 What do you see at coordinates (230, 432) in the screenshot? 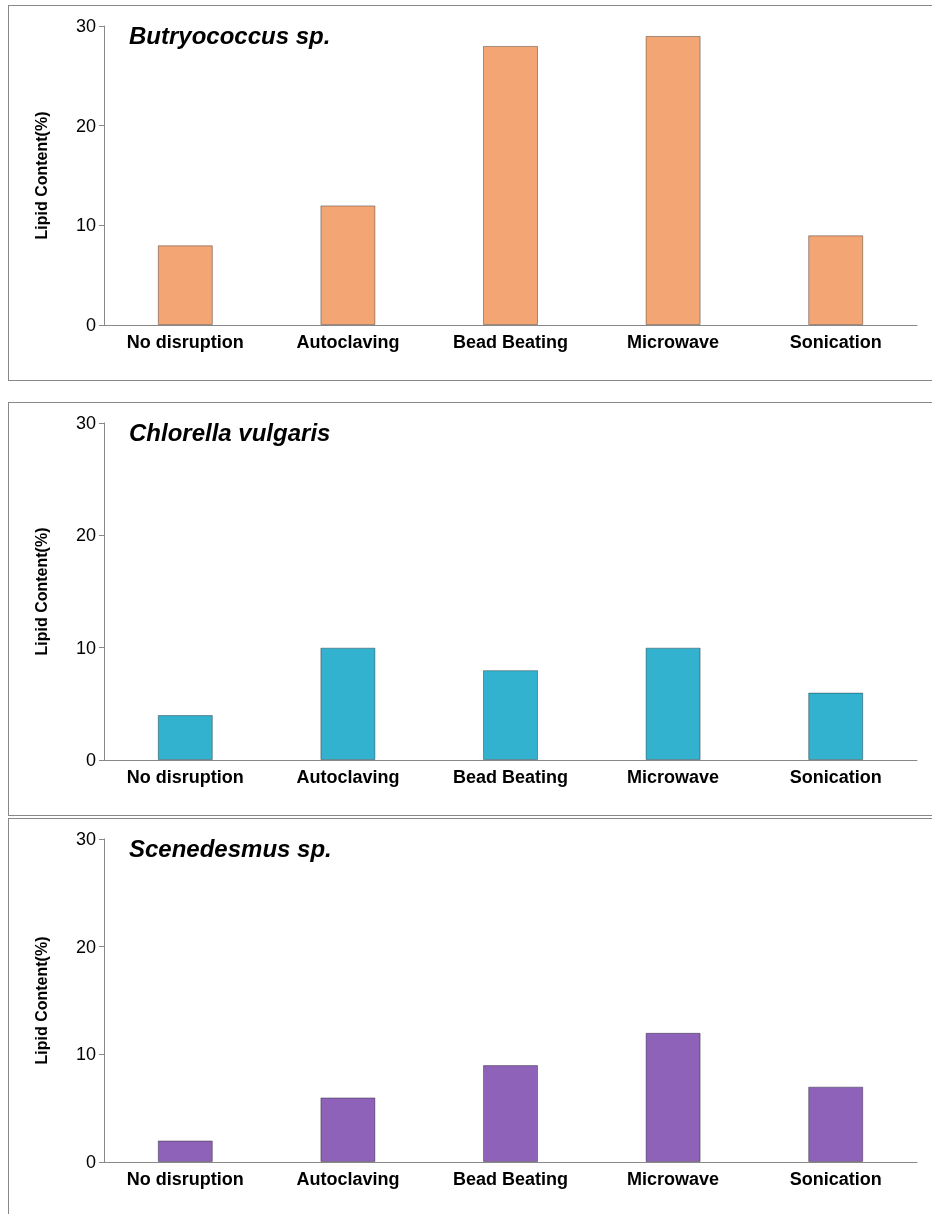
I see `chart-title: Chlorella vulgaris` at bounding box center [230, 432].